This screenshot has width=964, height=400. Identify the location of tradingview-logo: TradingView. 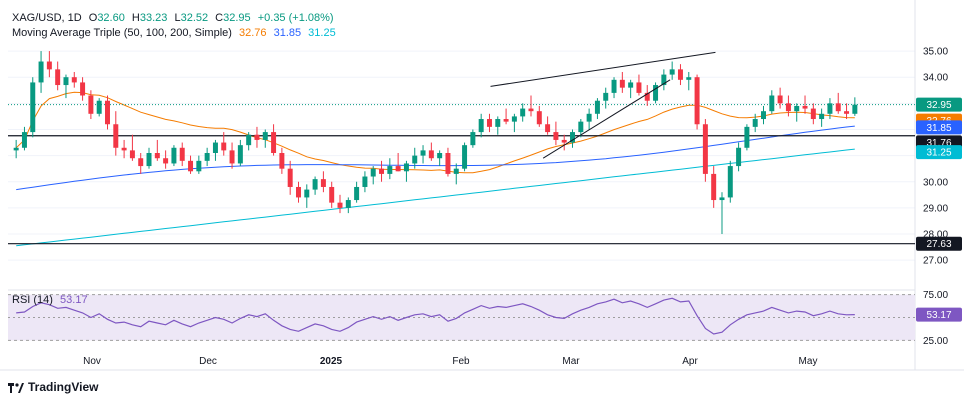
(53, 387).